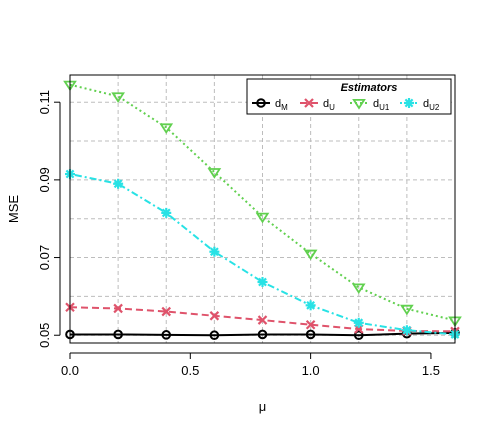 This screenshot has width=491, height=436. What do you see at coordinates (359, 104) in the screenshot?
I see `legend-marker-d-u1` at bounding box center [359, 104].